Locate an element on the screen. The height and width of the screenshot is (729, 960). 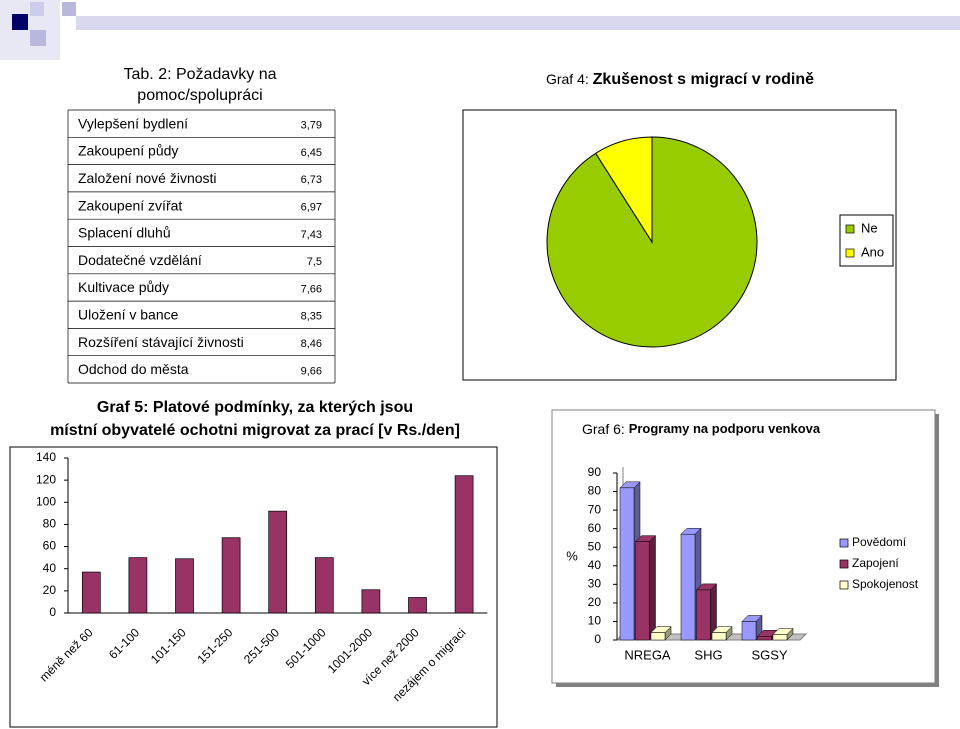
x-tick-label: méně než 60 is located at coordinates (66, 654).